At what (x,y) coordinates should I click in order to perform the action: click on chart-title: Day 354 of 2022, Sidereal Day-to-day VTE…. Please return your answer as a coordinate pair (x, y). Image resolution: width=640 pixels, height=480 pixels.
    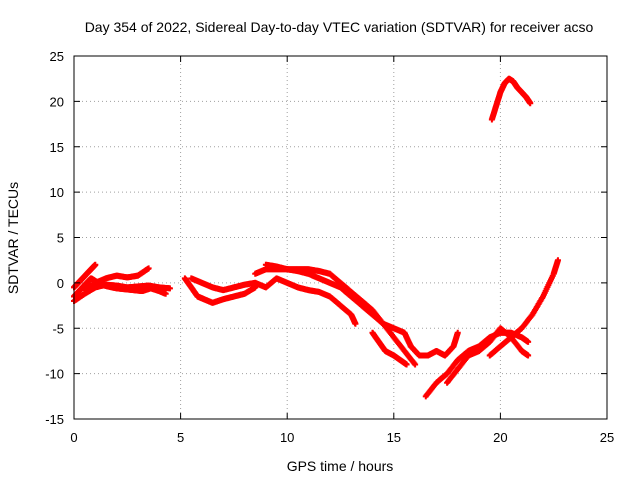
    Looking at the image, I should click on (339, 27).